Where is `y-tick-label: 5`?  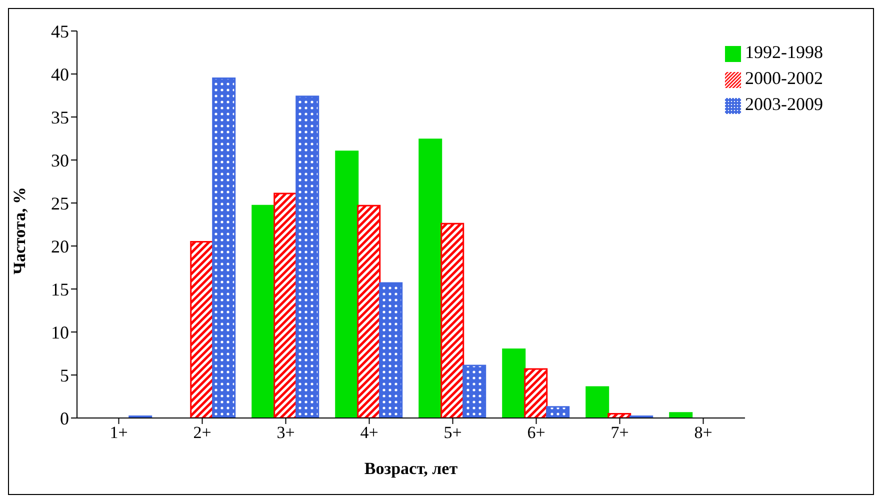
y-tick-label: 5 is located at coordinates (64, 375).